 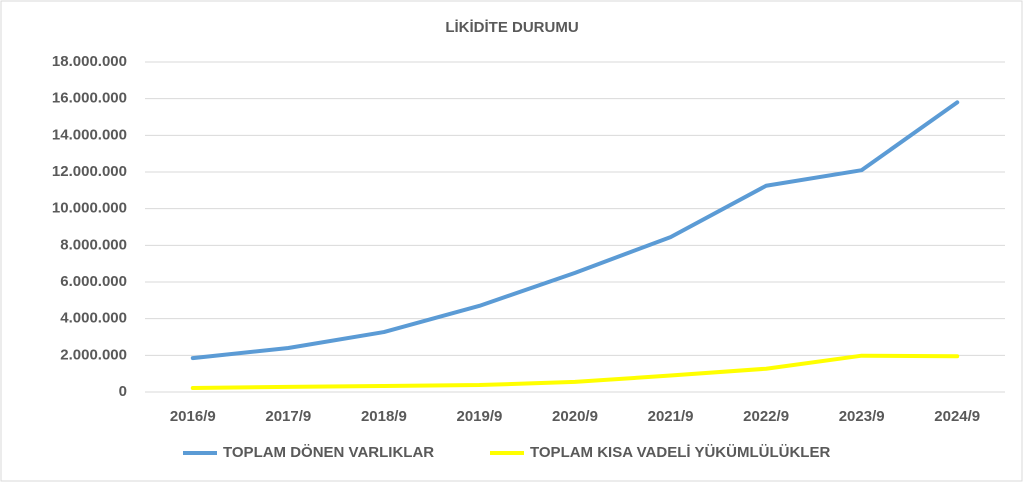 I want to click on y-tick-label: 0, so click(x=123, y=391).